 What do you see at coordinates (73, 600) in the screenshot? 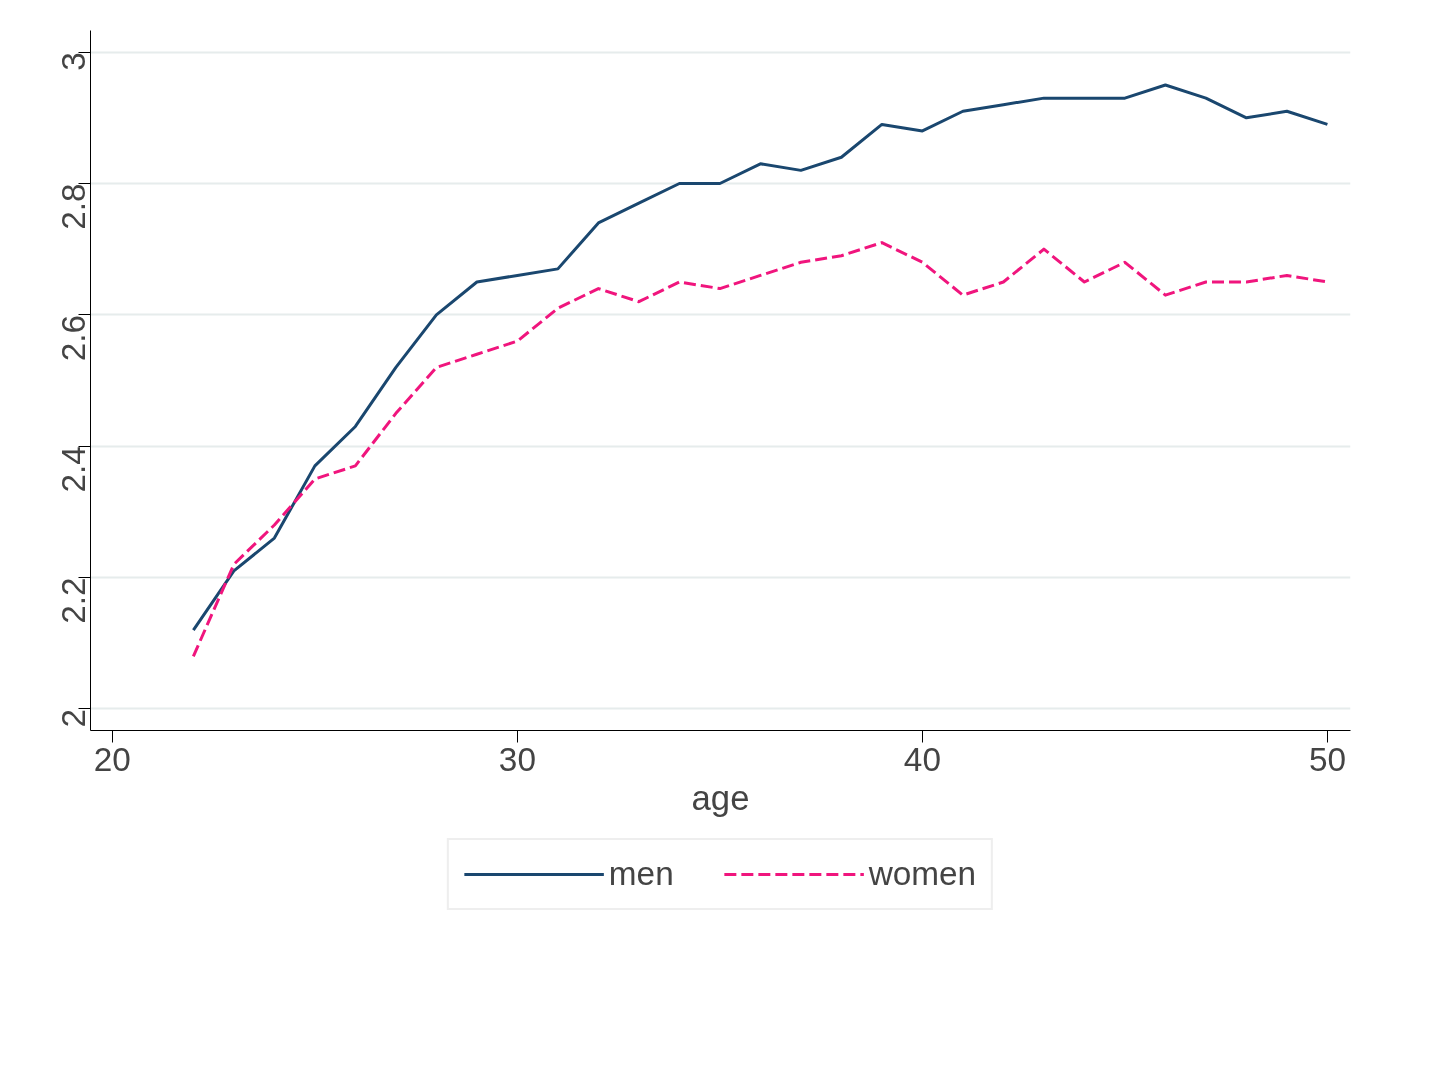
I see `y-tick-label: 2.2` at bounding box center [73, 600].